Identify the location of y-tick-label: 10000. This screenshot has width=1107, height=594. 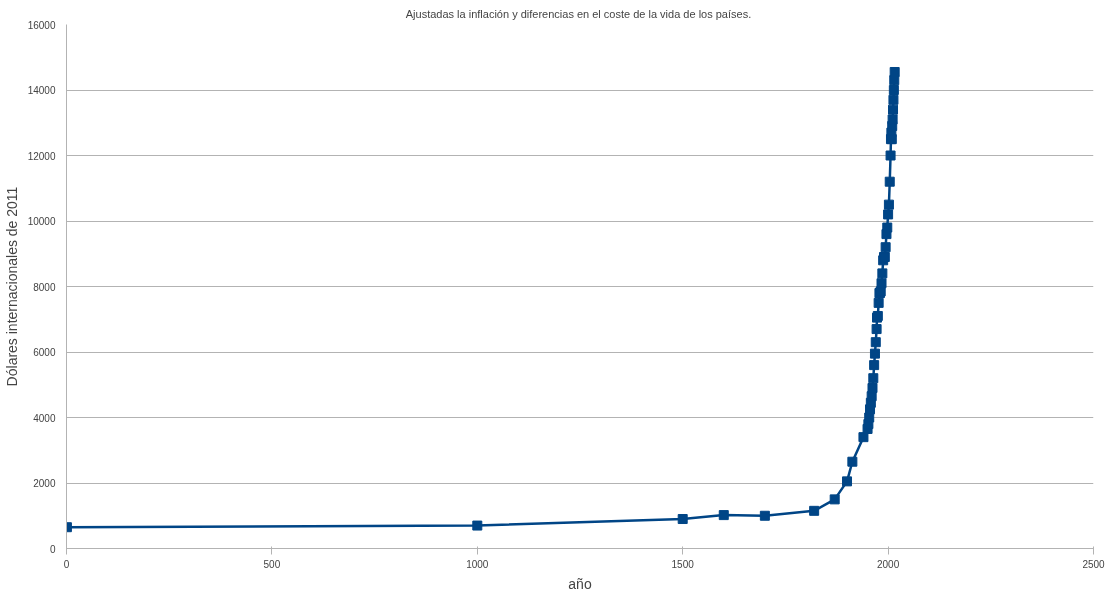
(41, 221).